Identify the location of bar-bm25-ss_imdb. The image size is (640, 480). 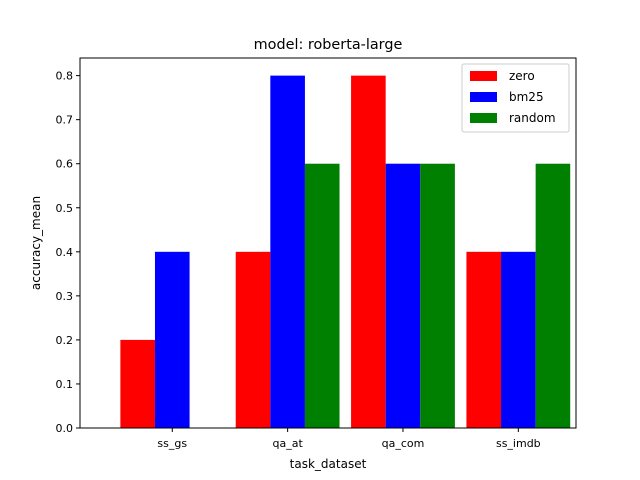
(518, 339).